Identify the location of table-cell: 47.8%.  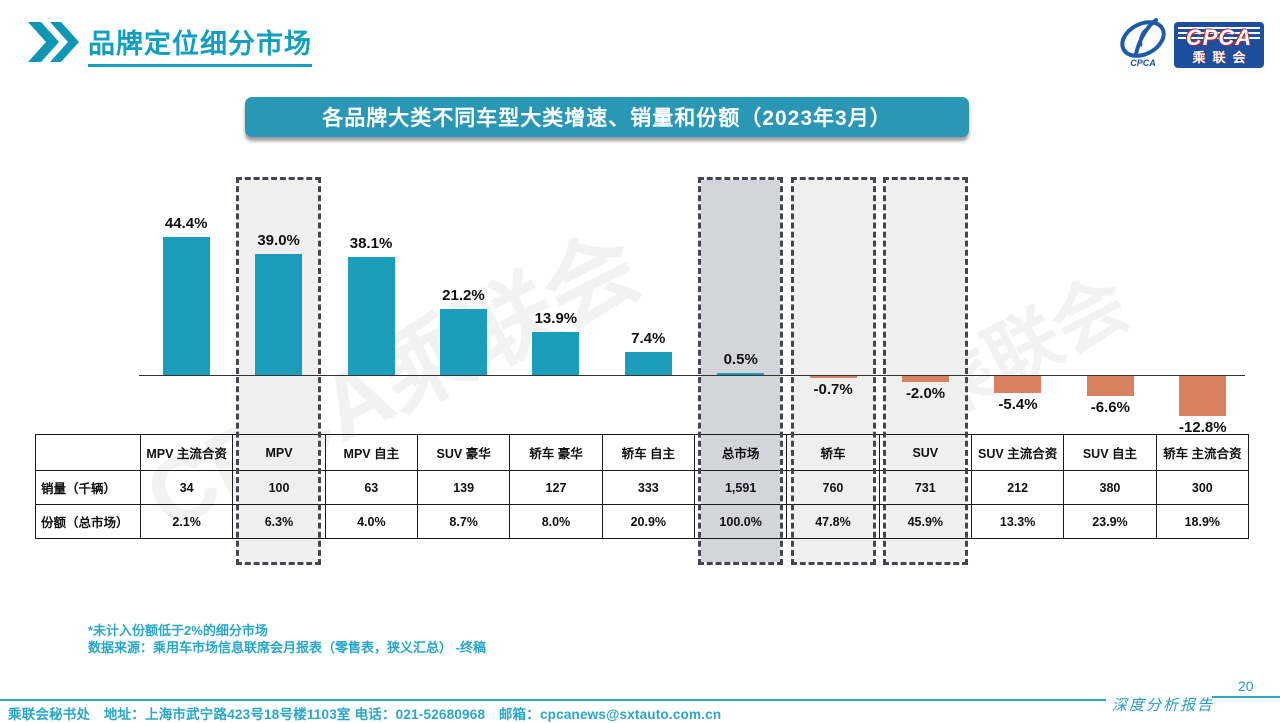
(833, 521).